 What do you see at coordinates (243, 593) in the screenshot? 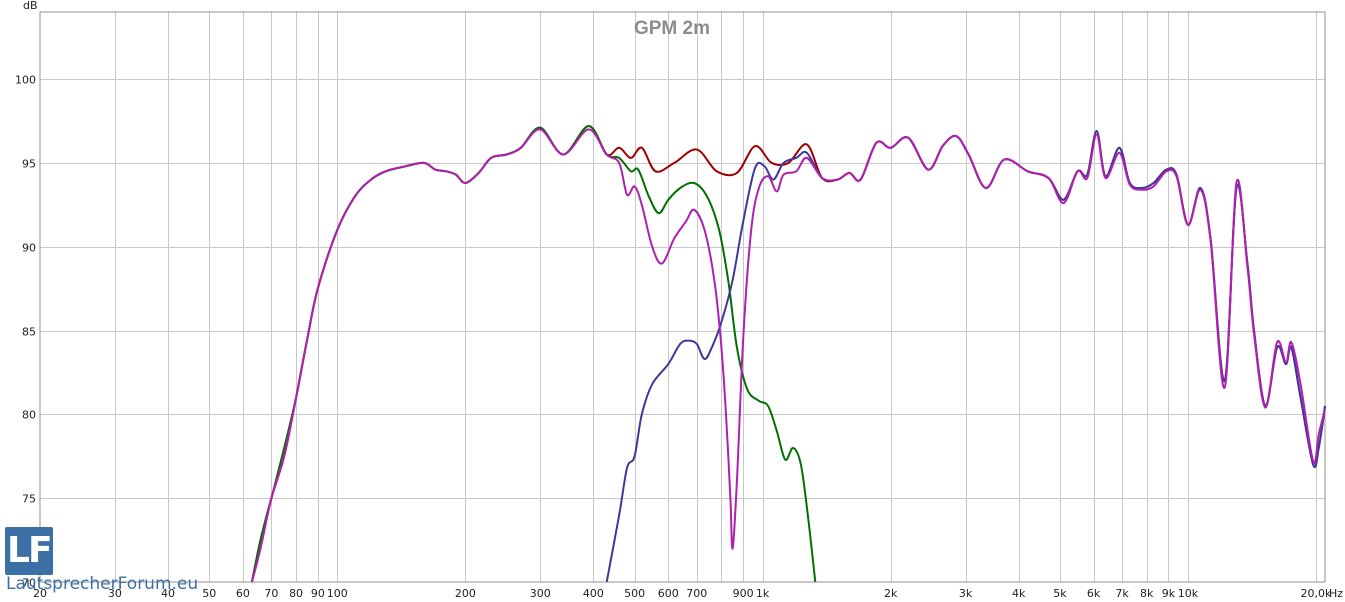
I see `x-tick-label: 60` at bounding box center [243, 593].